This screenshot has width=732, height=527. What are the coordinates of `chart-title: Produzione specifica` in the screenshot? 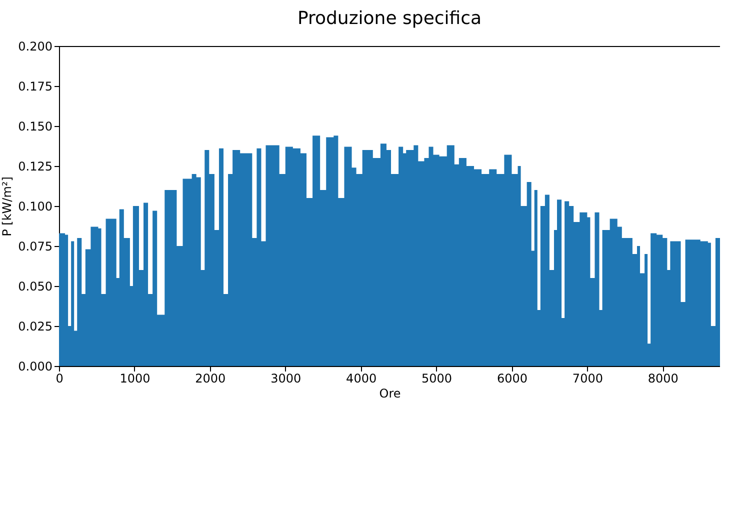 It's located at (389, 18).